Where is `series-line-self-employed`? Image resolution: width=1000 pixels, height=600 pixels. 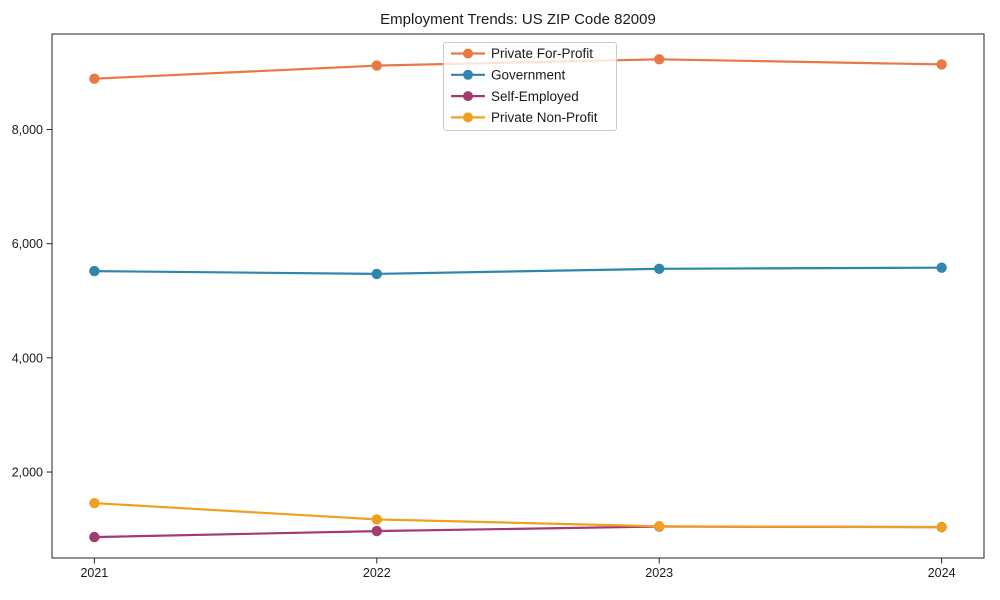 series-line-self-employed is located at coordinates (518, 532).